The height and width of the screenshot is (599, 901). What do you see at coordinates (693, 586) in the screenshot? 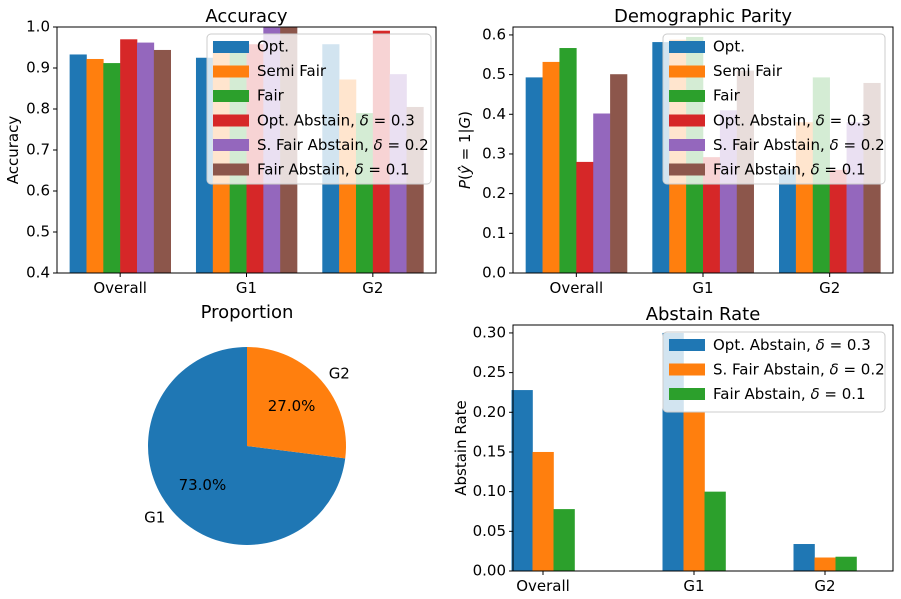
I see `abstain-xtick-label-1: G1` at bounding box center [693, 586].